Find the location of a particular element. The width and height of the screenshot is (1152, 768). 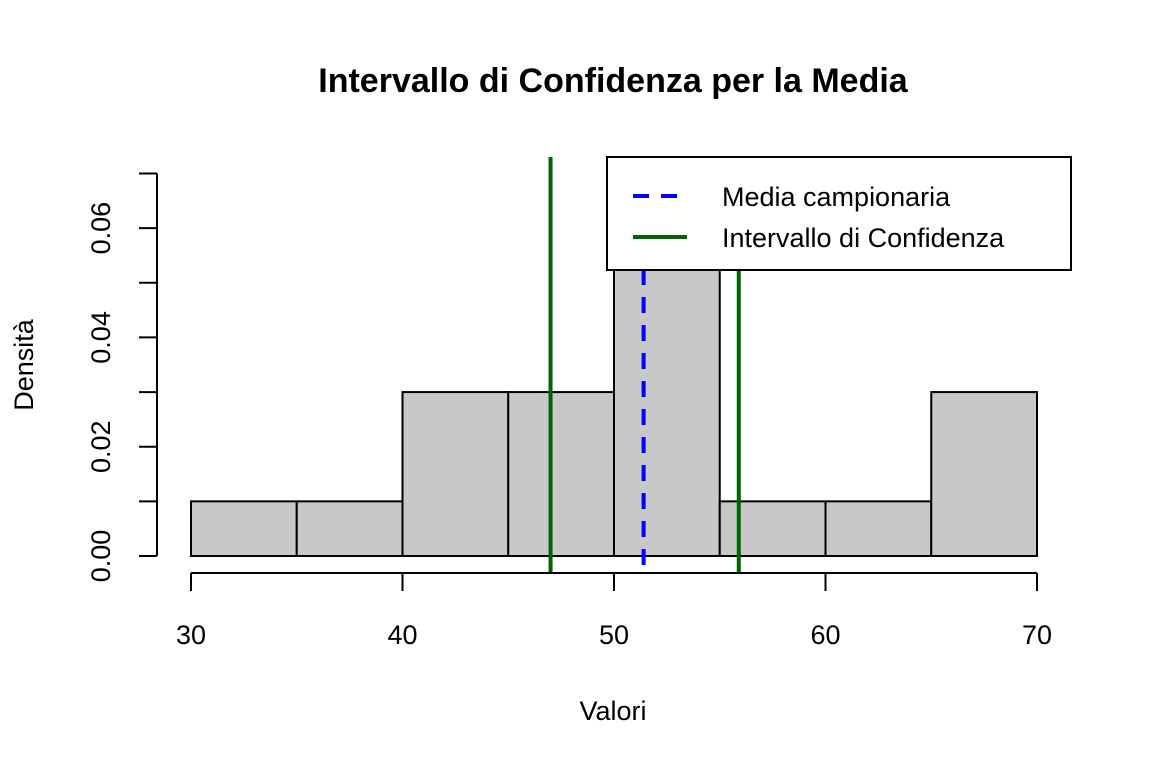

y-axis: 0.00 0.02 0.04 0.06 is located at coordinates (122, 377).